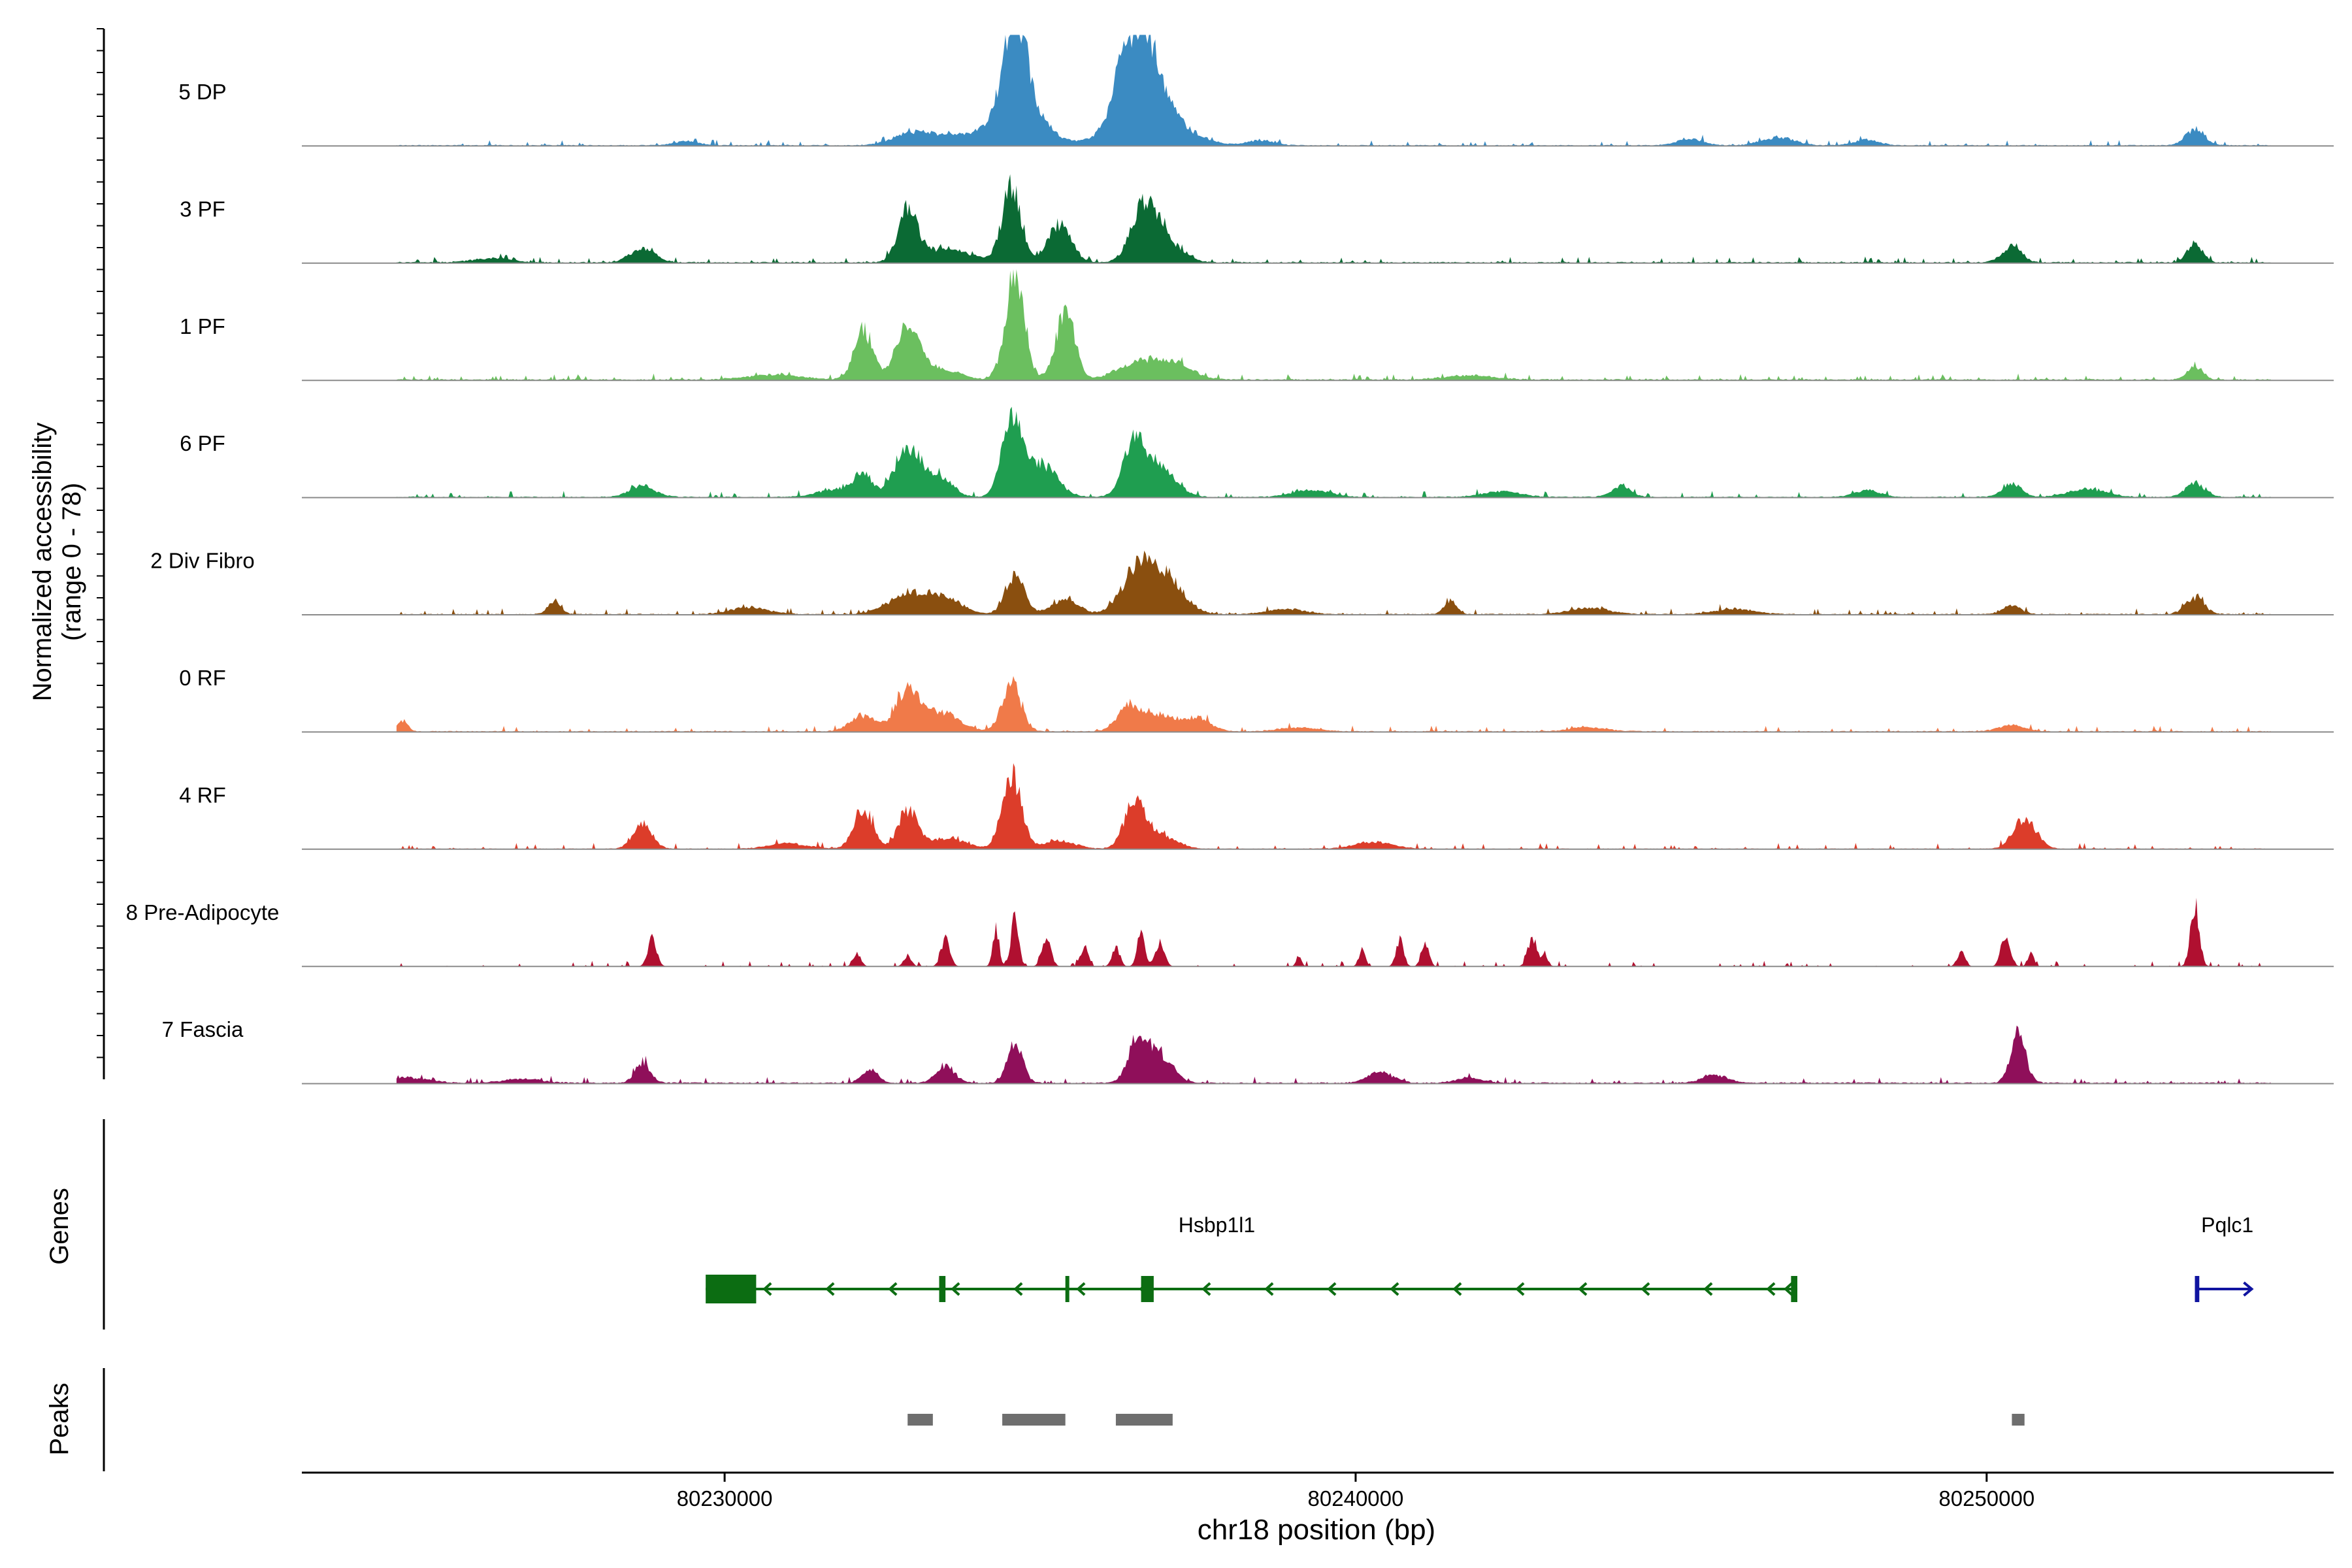 The image size is (2352, 1568). Describe the element at coordinates (1217, 1225) in the screenshot. I see `gene-label: Hsbp1l1` at that location.